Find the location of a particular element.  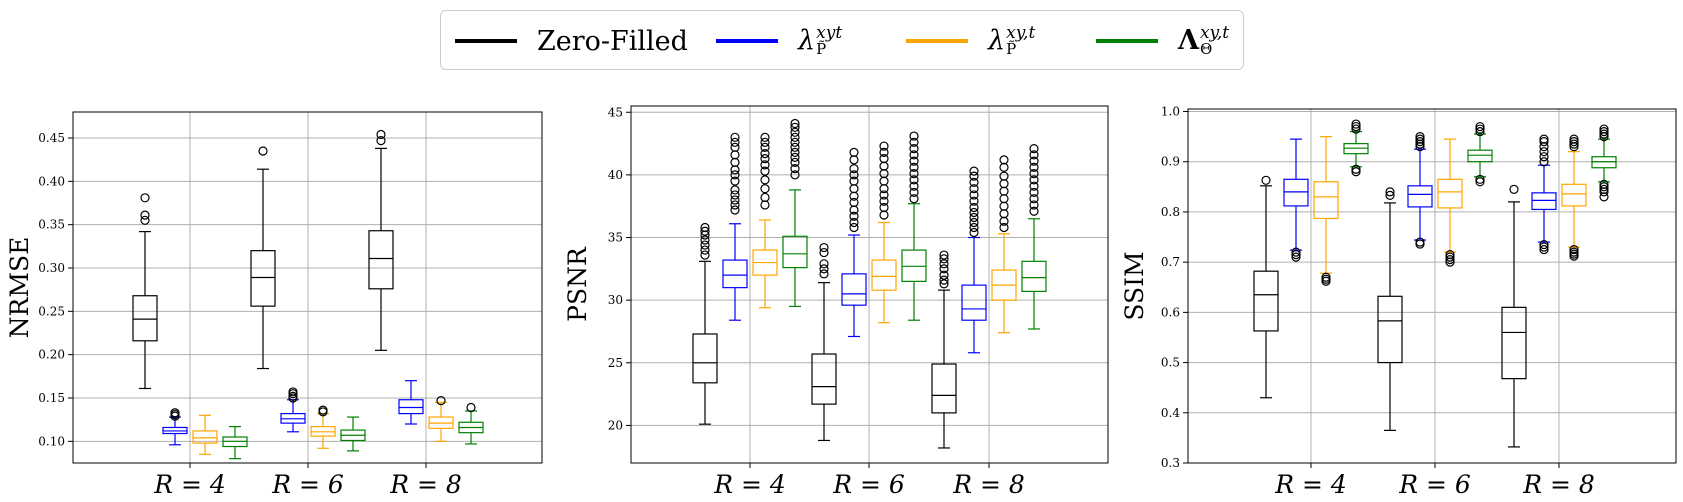

tick-label-y: 0.10 is located at coordinates (51, 441).